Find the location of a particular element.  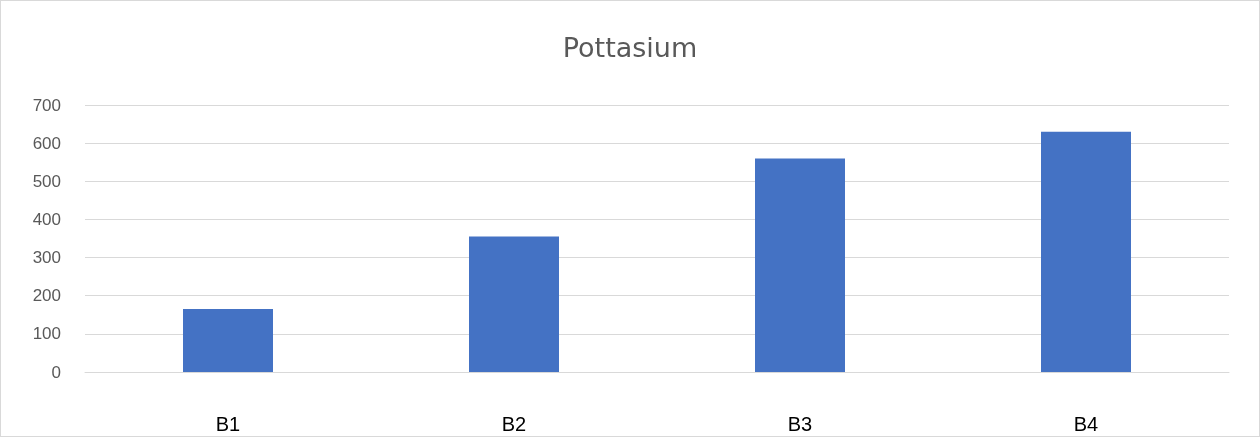

y-tick-label: 600 is located at coordinates (46, 143).